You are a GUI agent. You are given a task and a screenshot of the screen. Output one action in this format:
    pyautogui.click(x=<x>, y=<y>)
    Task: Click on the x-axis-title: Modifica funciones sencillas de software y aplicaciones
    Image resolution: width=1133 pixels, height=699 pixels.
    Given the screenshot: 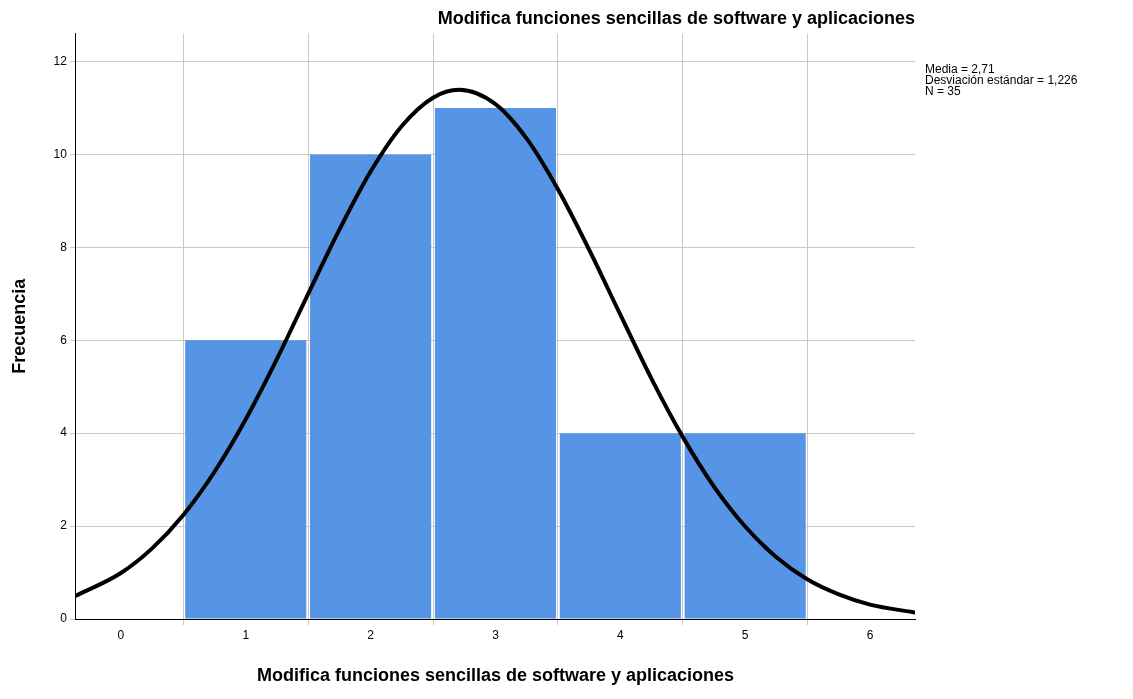 What is the action you would take?
    pyautogui.click(x=495, y=675)
    